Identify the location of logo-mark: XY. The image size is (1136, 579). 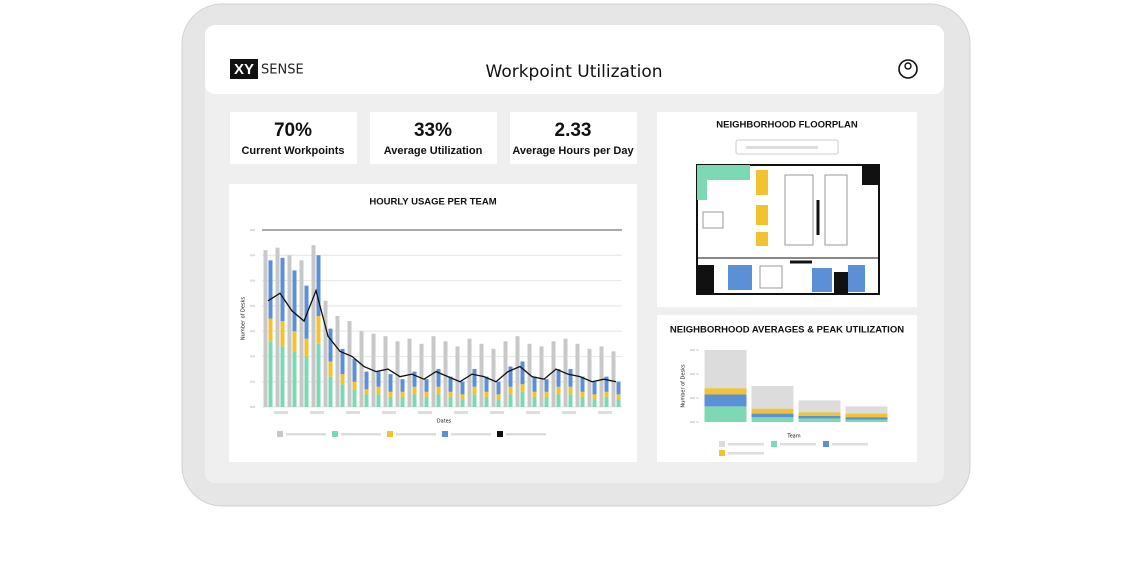
(244, 69).